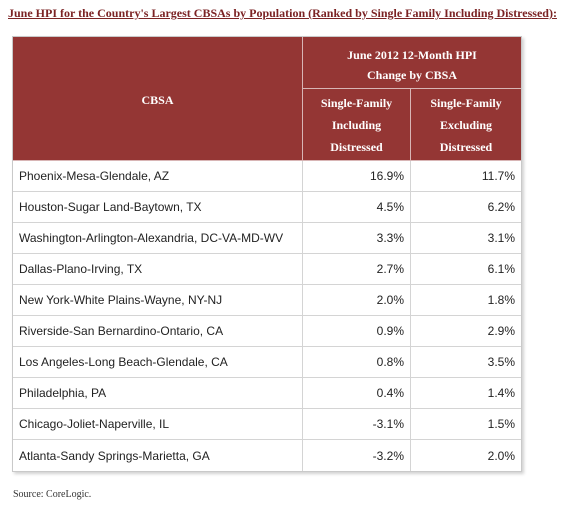 This screenshot has width=582, height=507. Describe the element at coordinates (466, 176) in the screenshot. I see `excluding-distressed-cell: 11.7%` at that location.